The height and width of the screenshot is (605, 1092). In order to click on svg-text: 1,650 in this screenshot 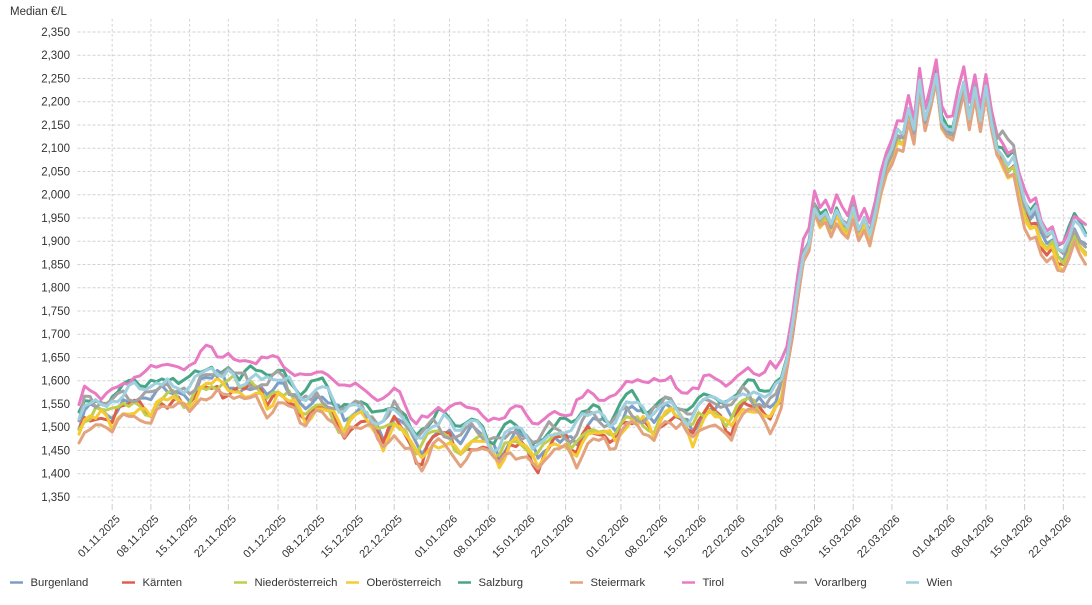, I will do `click(55, 358)`.